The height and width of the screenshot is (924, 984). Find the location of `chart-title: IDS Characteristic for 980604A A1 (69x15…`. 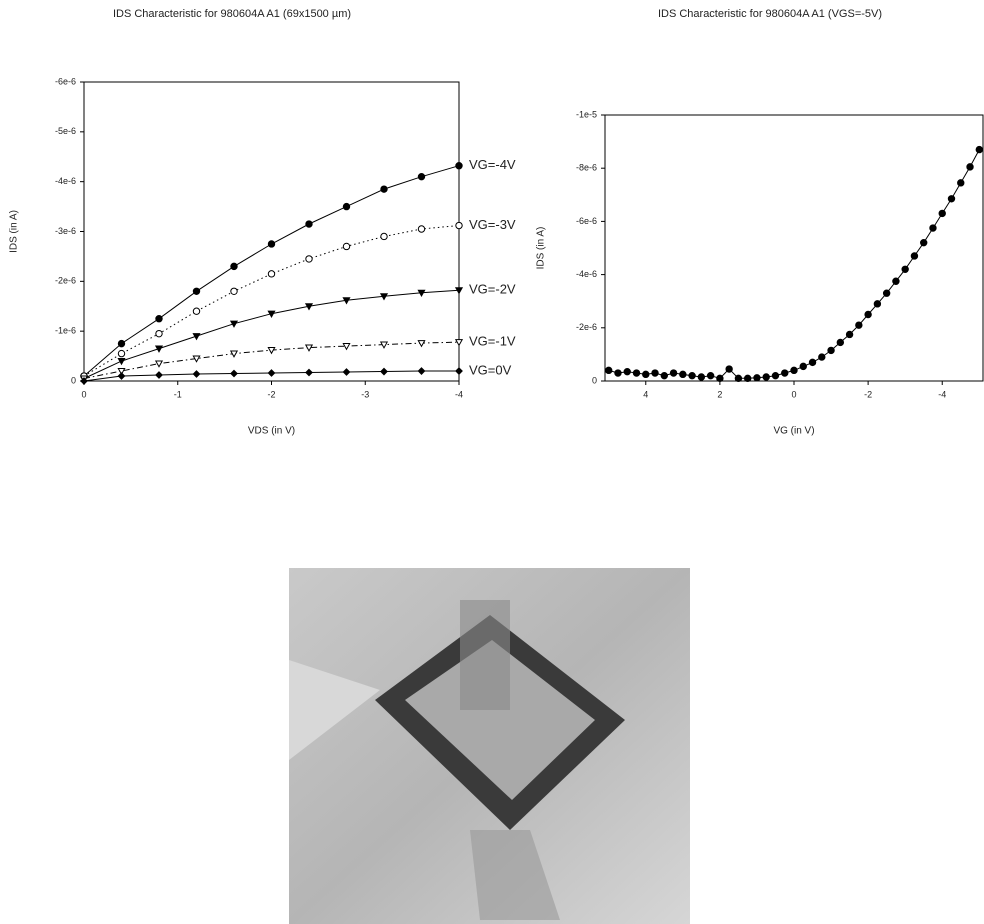

chart-title: IDS Characteristic for 980604A A1 (69x15… is located at coordinates (232, 14).